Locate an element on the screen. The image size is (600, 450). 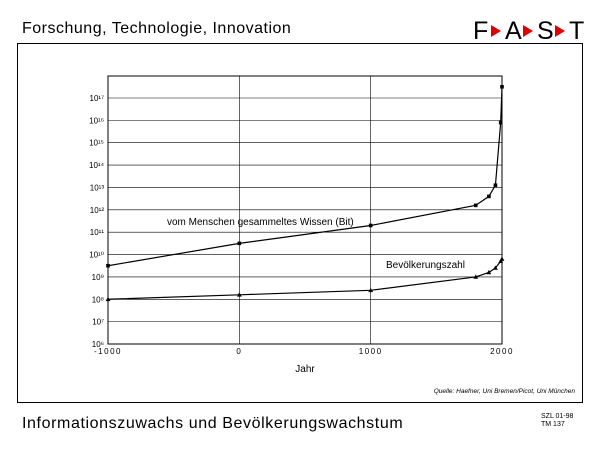
y-tick-label: 10¹⁷ is located at coordinates (97, 98).